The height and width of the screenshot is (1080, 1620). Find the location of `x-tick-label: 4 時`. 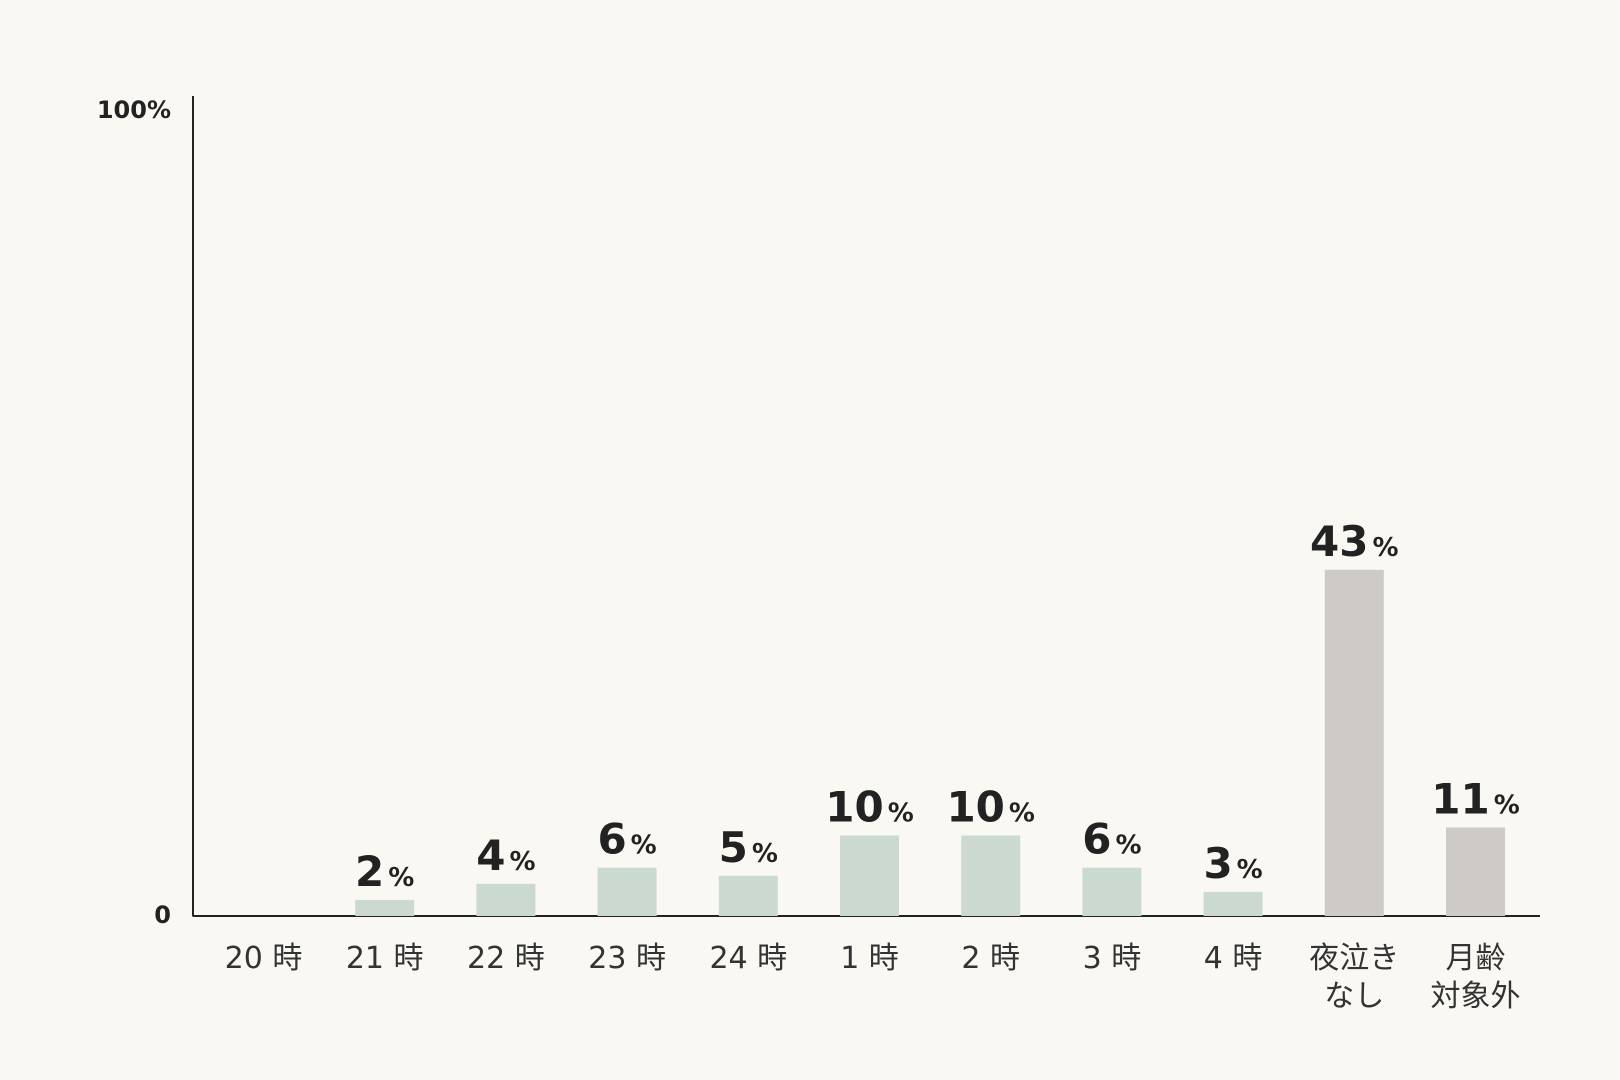

x-tick-label: 4 時 is located at coordinates (1233, 958).